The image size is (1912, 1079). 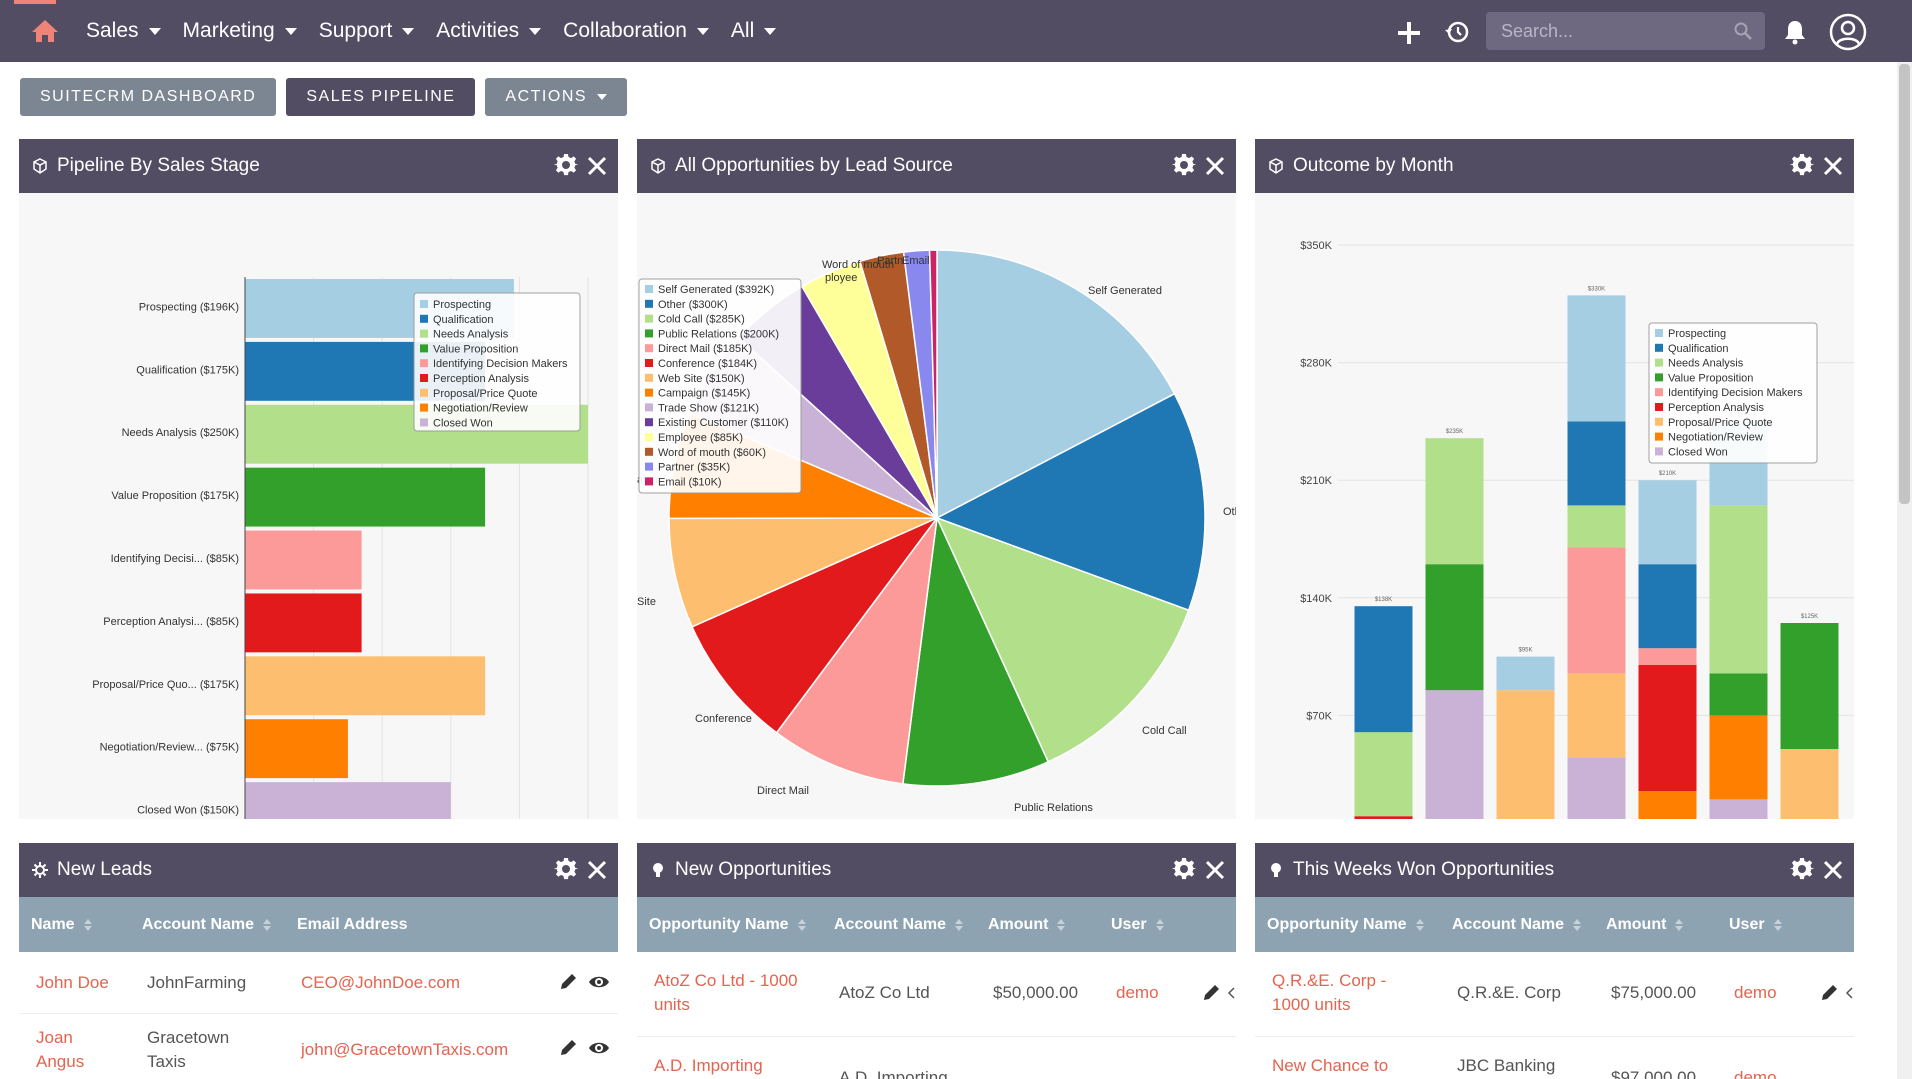 I want to click on user-profile-icon, so click(x=1848, y=32).